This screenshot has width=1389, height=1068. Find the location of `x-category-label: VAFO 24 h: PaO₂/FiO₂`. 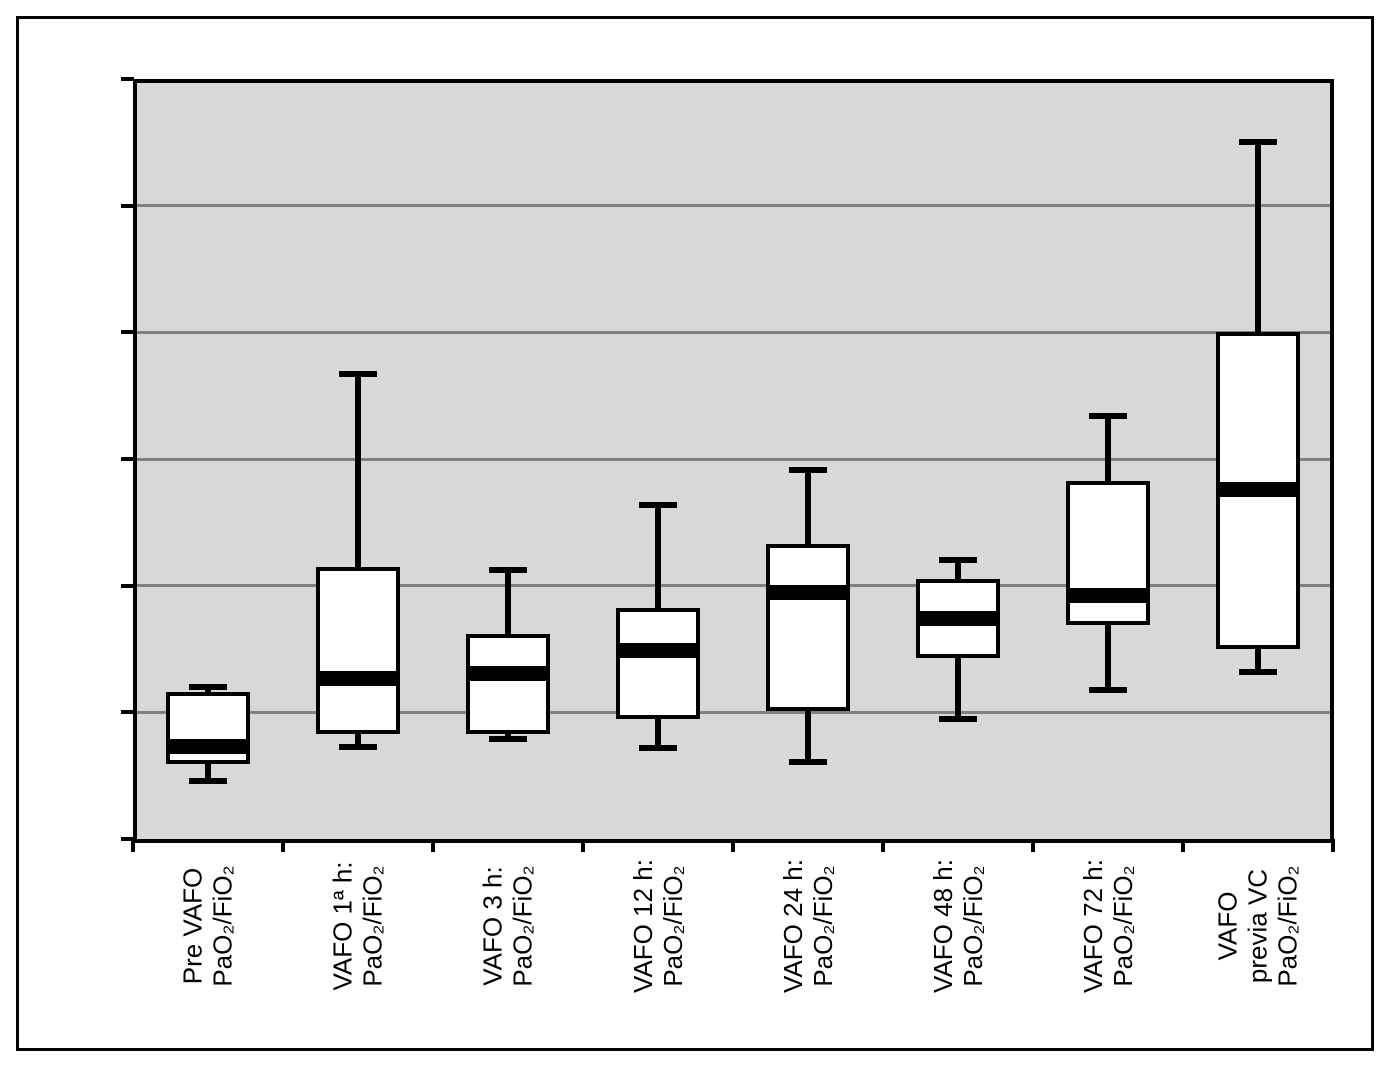

x-category-label: VAFO 24 h: PaO₂/FiO₂ is located at coordinates (808, 926).